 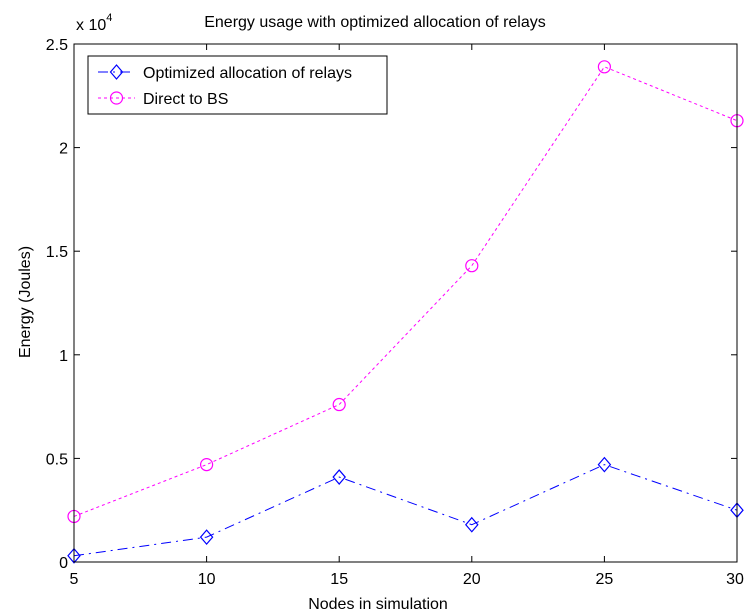 I want to click on legend-marker-optimized-allocation-of-relays, so click(x=116, y=72).